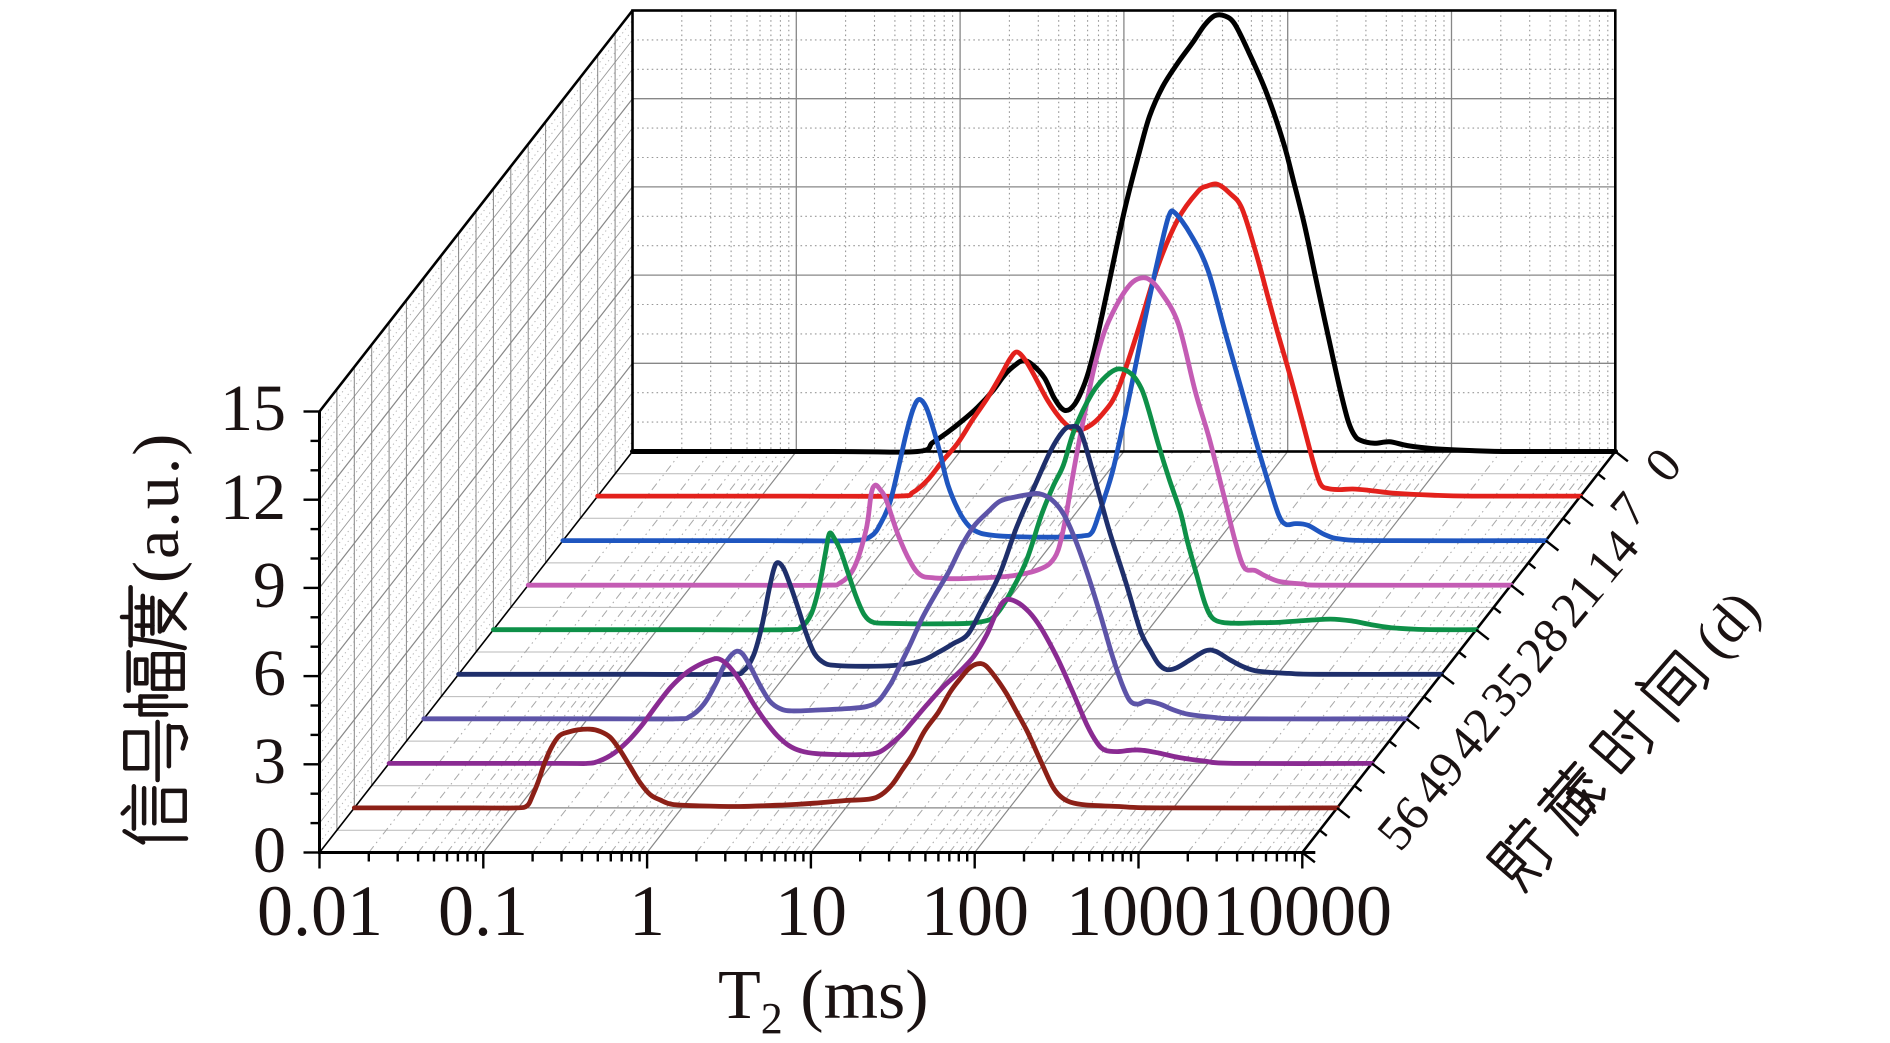 The width and height of the screenshot is (1890, 1043). Describe the element at coordinates (269, 850) in the screenshot. I see `svg-text: 0` at that location.